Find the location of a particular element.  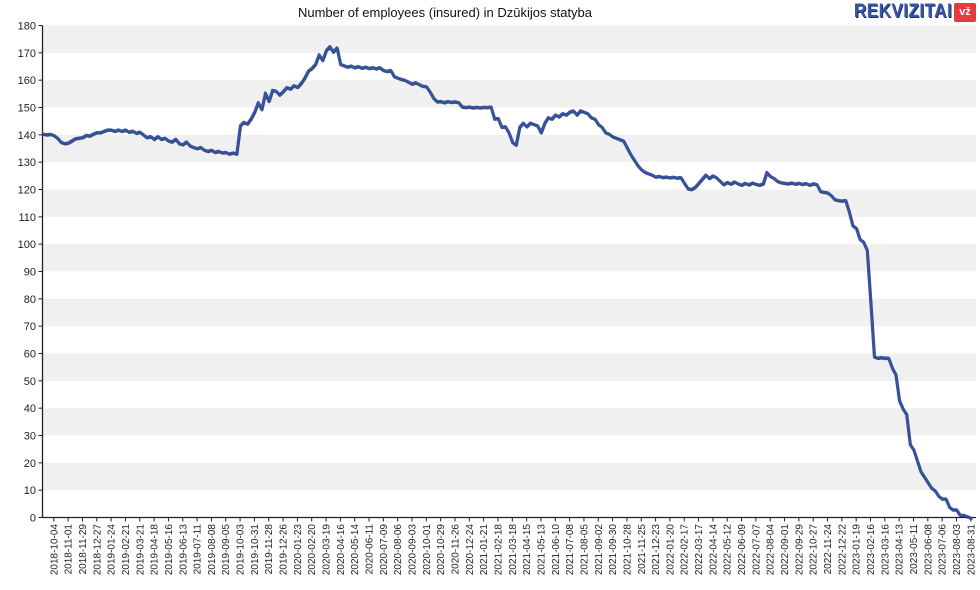

y-tick-label: 30 is located at coordinates (30, 437).